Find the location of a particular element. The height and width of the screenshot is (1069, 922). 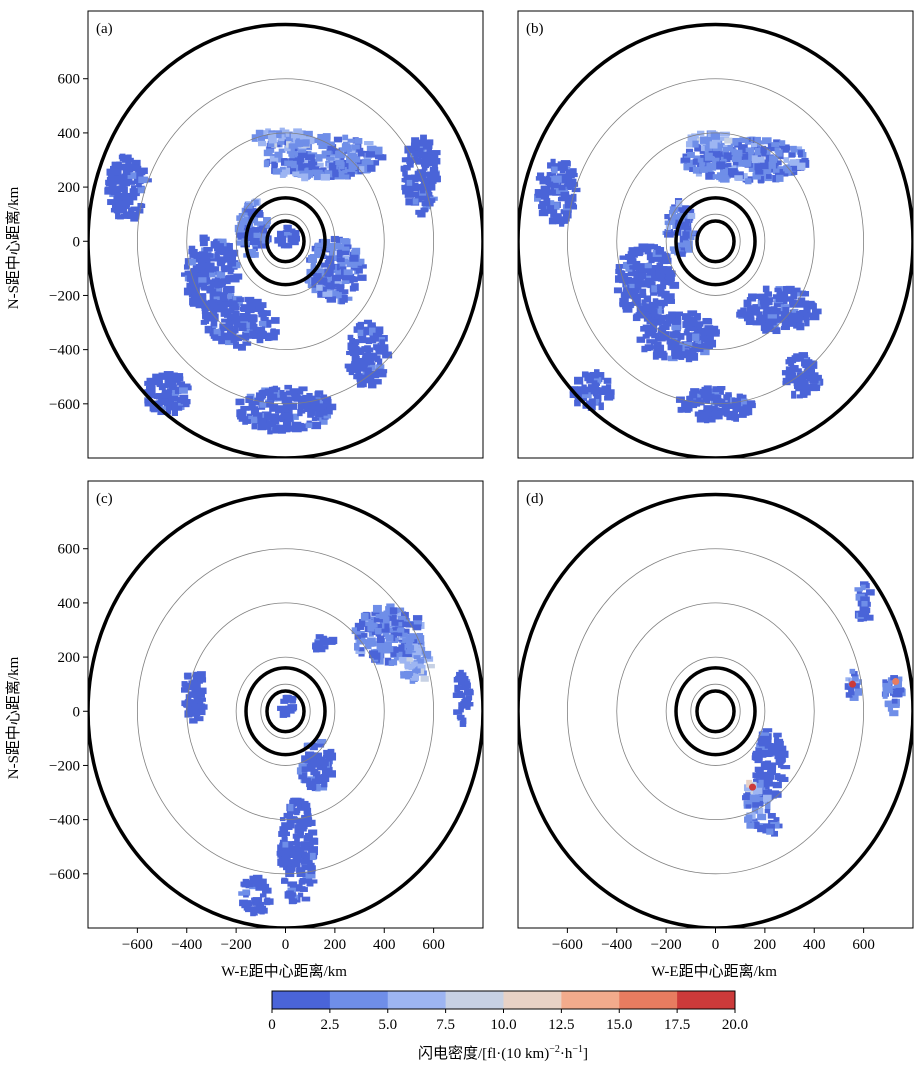

colorbar-tick-label: 12.5 is located at coordinates (561, 1025).